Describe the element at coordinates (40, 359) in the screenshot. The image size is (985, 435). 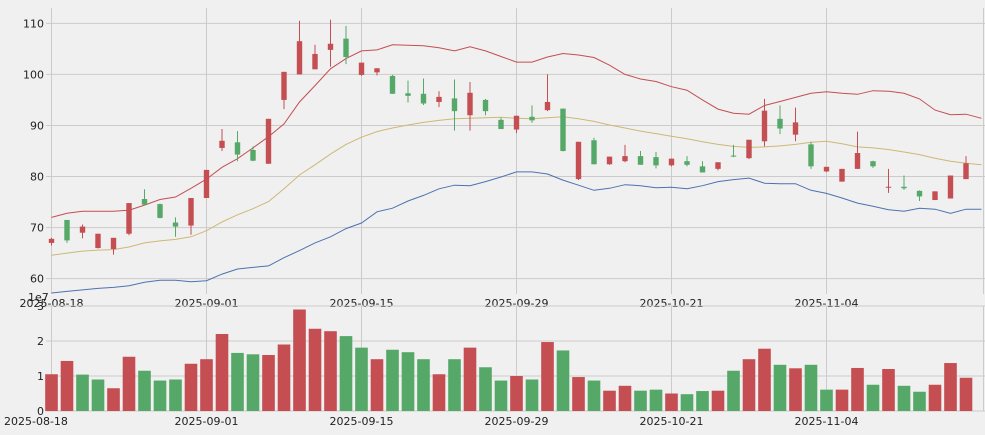
I see `volume-y-ticks: 0 1 2 3` at that location.